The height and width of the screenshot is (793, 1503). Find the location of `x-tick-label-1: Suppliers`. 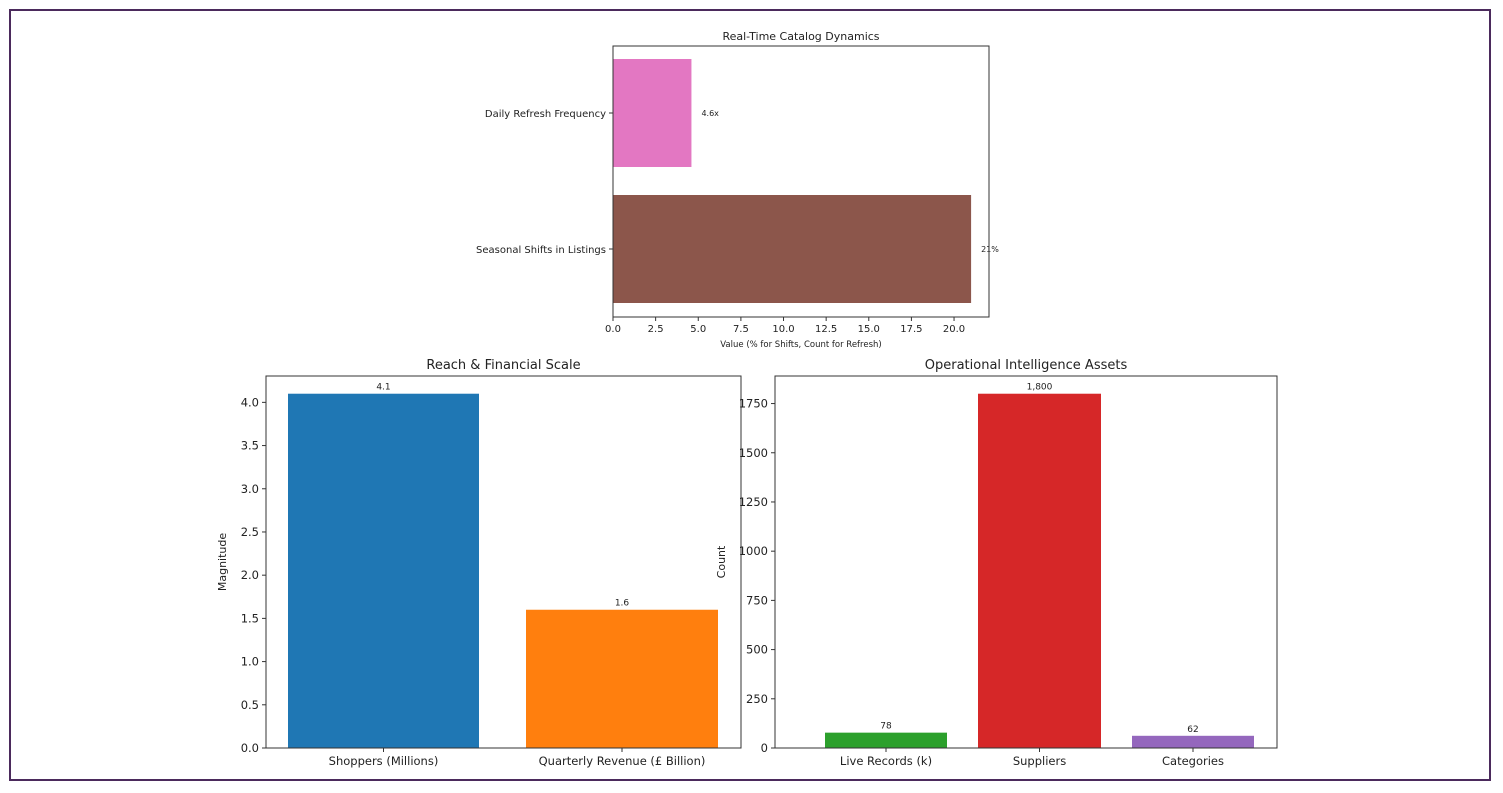

x-tick-label-1: Suppliers is located at coordinates (1039, 761).